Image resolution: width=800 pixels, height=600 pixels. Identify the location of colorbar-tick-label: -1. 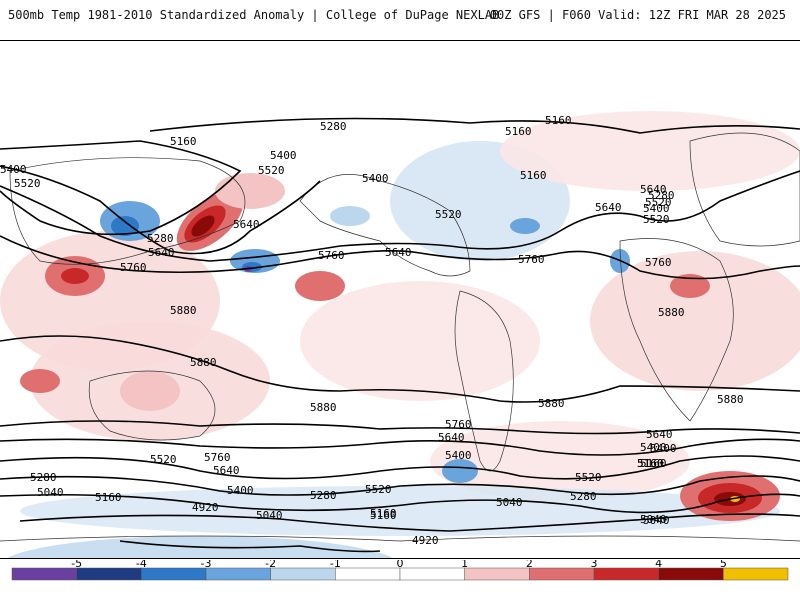
(335, 565).